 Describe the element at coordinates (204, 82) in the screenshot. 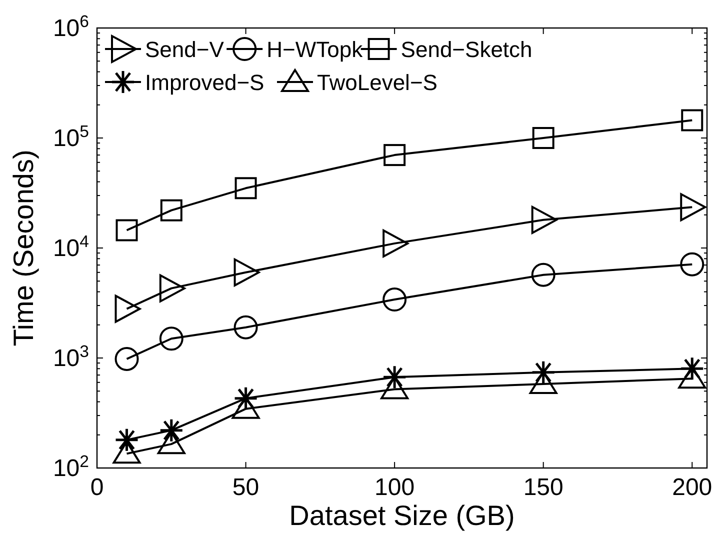

I see `legend-label: Improved−S` at that location.